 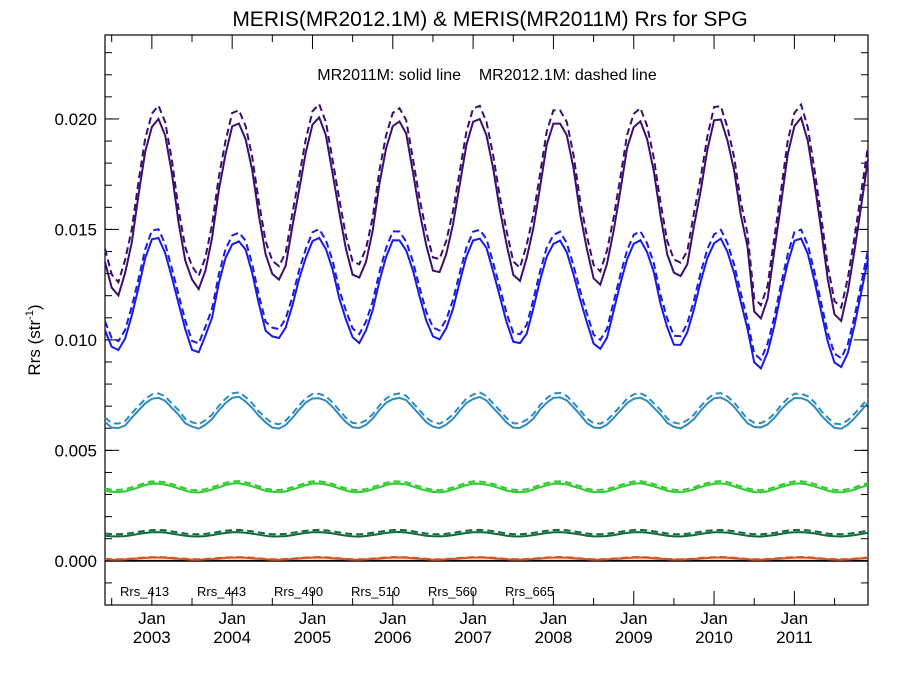 What do you see at coordinates (75, 119) in the screenshot?
I see `y-tick-label: 0.020` at bounding box center [75, 119].